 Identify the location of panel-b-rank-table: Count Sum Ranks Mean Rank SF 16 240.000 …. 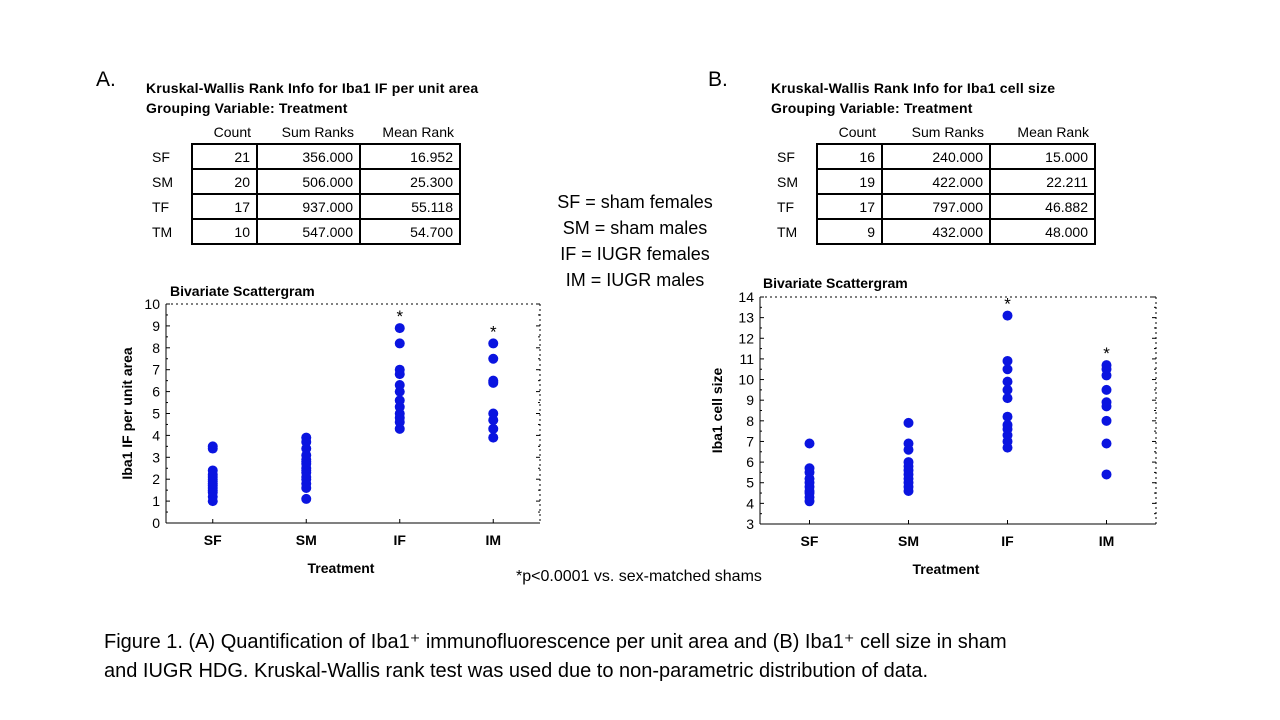
(936, 183).